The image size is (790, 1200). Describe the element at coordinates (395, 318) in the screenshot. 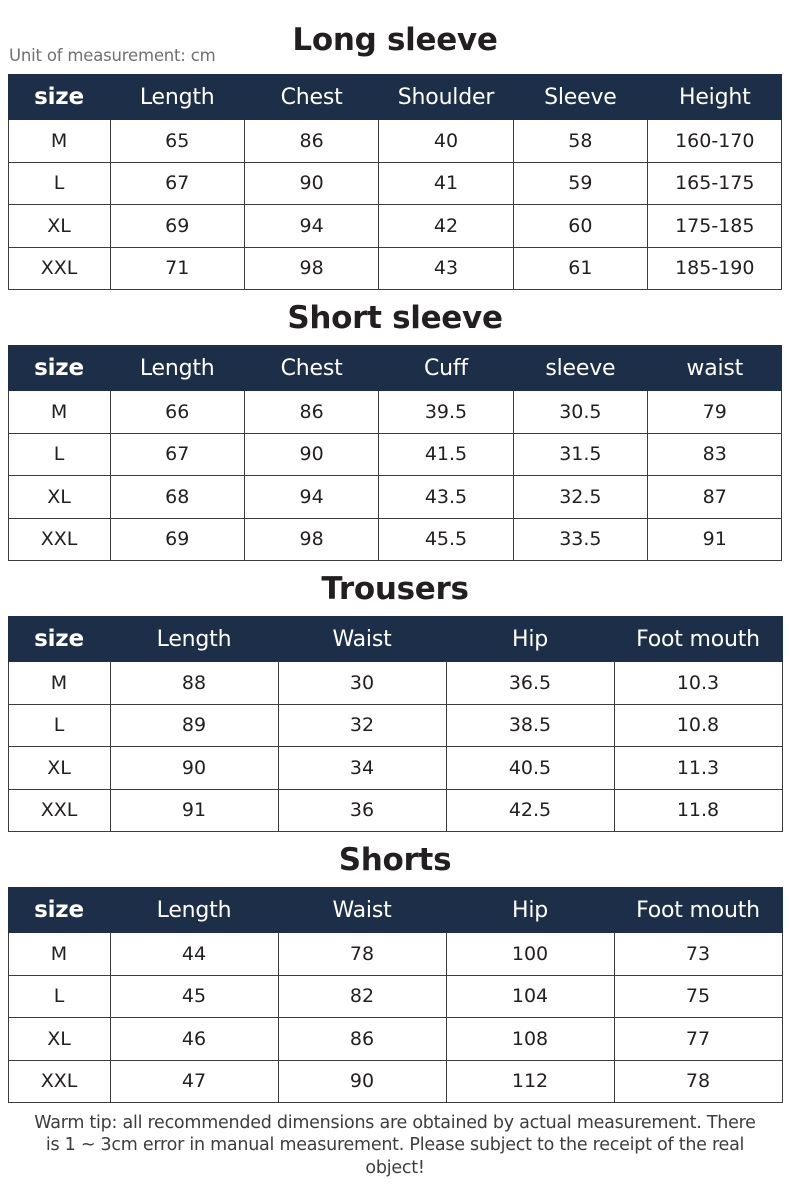

I see `section-title-short-sleeve: Short sleeve` at that location.